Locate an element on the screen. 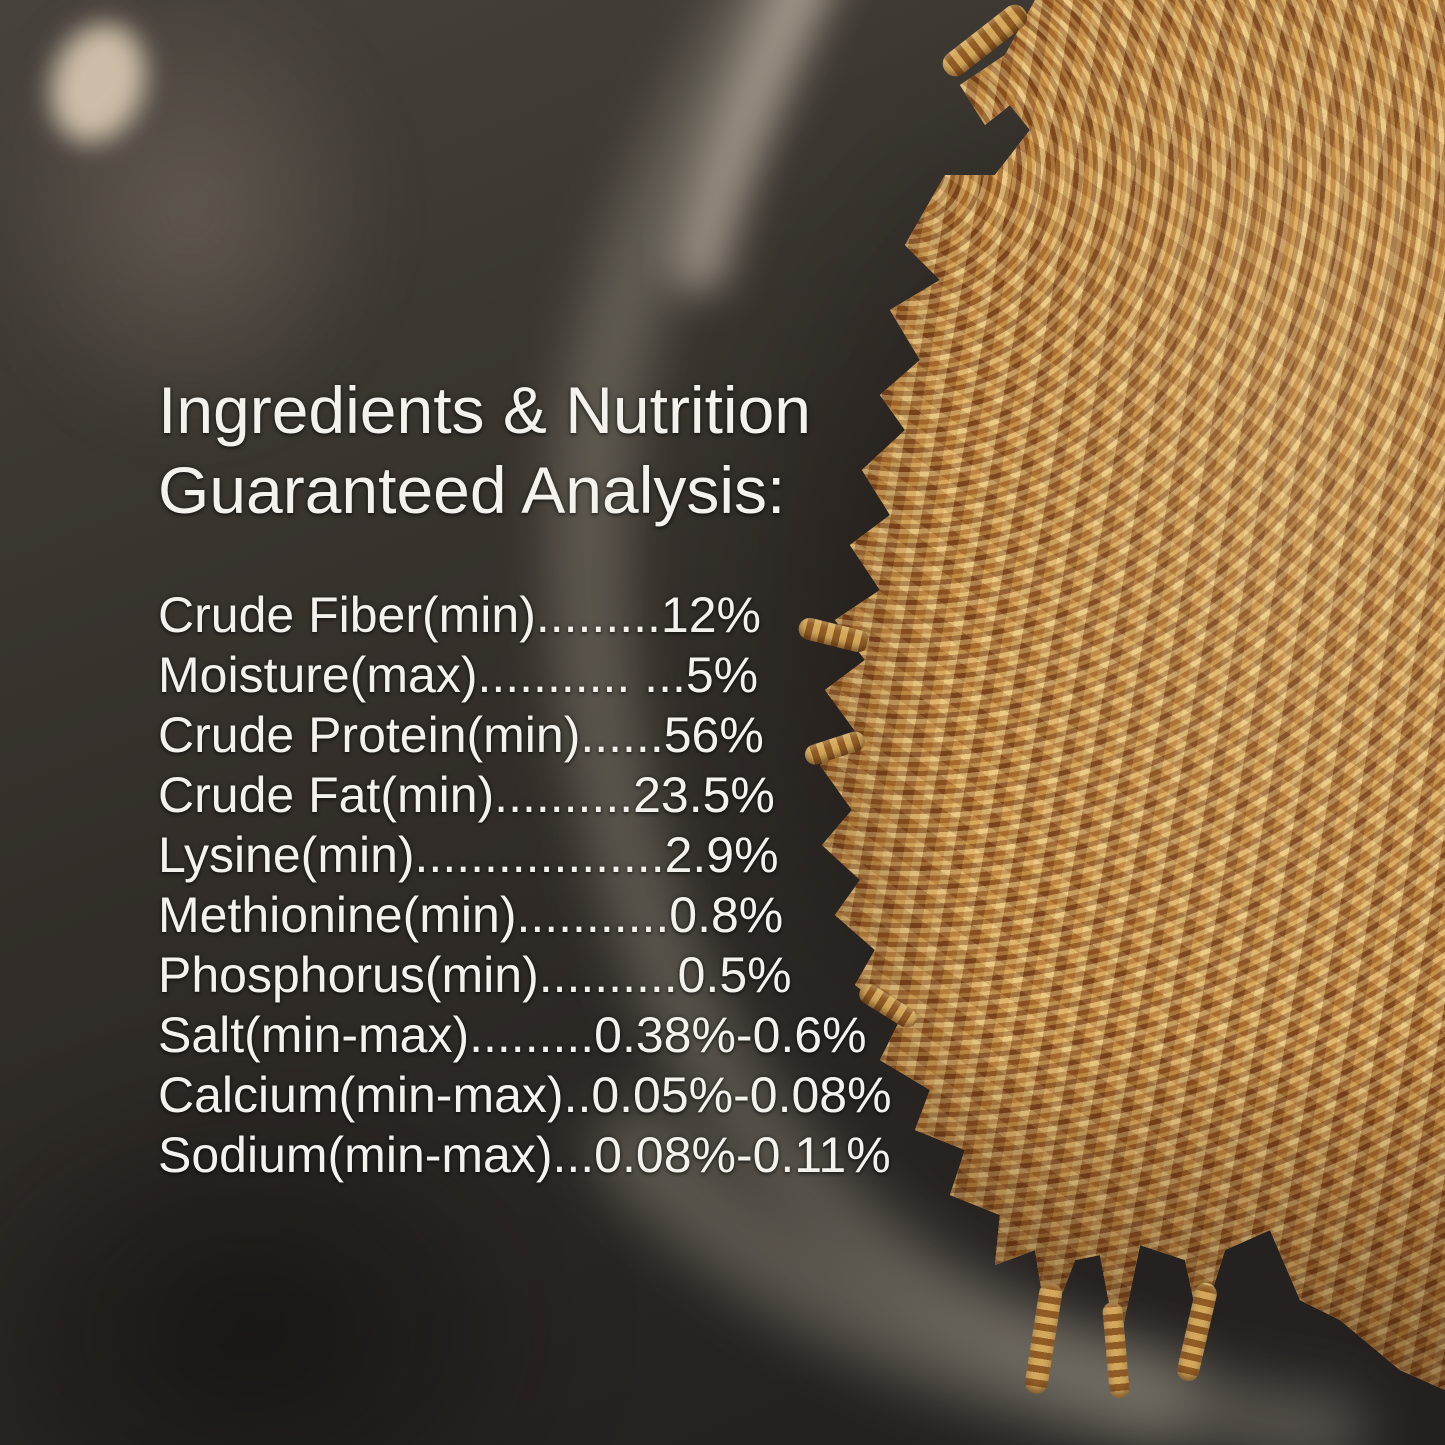  analysis-line-calcium: Calcium(min-max)..0.05%-0.08% is located at coordinates (525, 1095).